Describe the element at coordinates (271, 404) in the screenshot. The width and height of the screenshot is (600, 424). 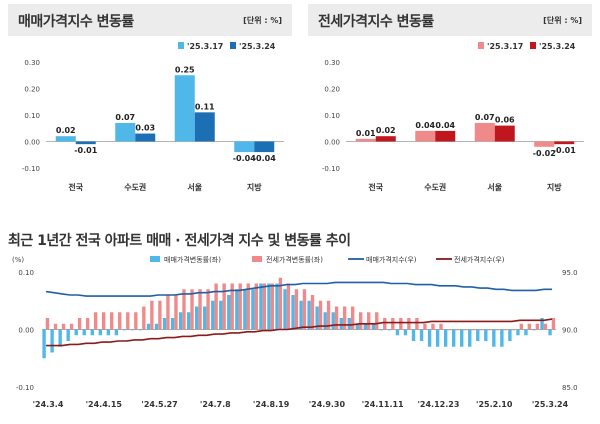
I see `trend-x-tick-label: '24.8.19` at that location.